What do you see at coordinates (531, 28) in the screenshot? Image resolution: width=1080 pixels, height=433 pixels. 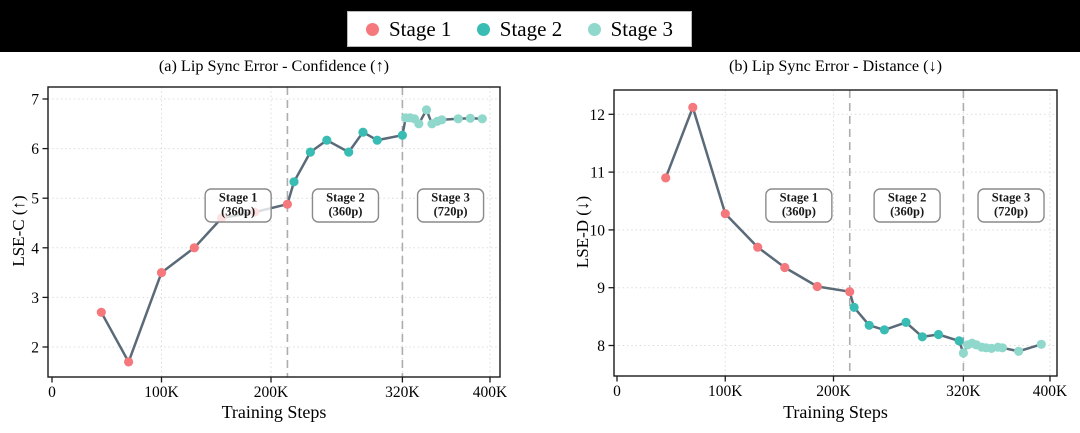 I see `legend-item-label: Stage 2` at bounding box center [531, 28].